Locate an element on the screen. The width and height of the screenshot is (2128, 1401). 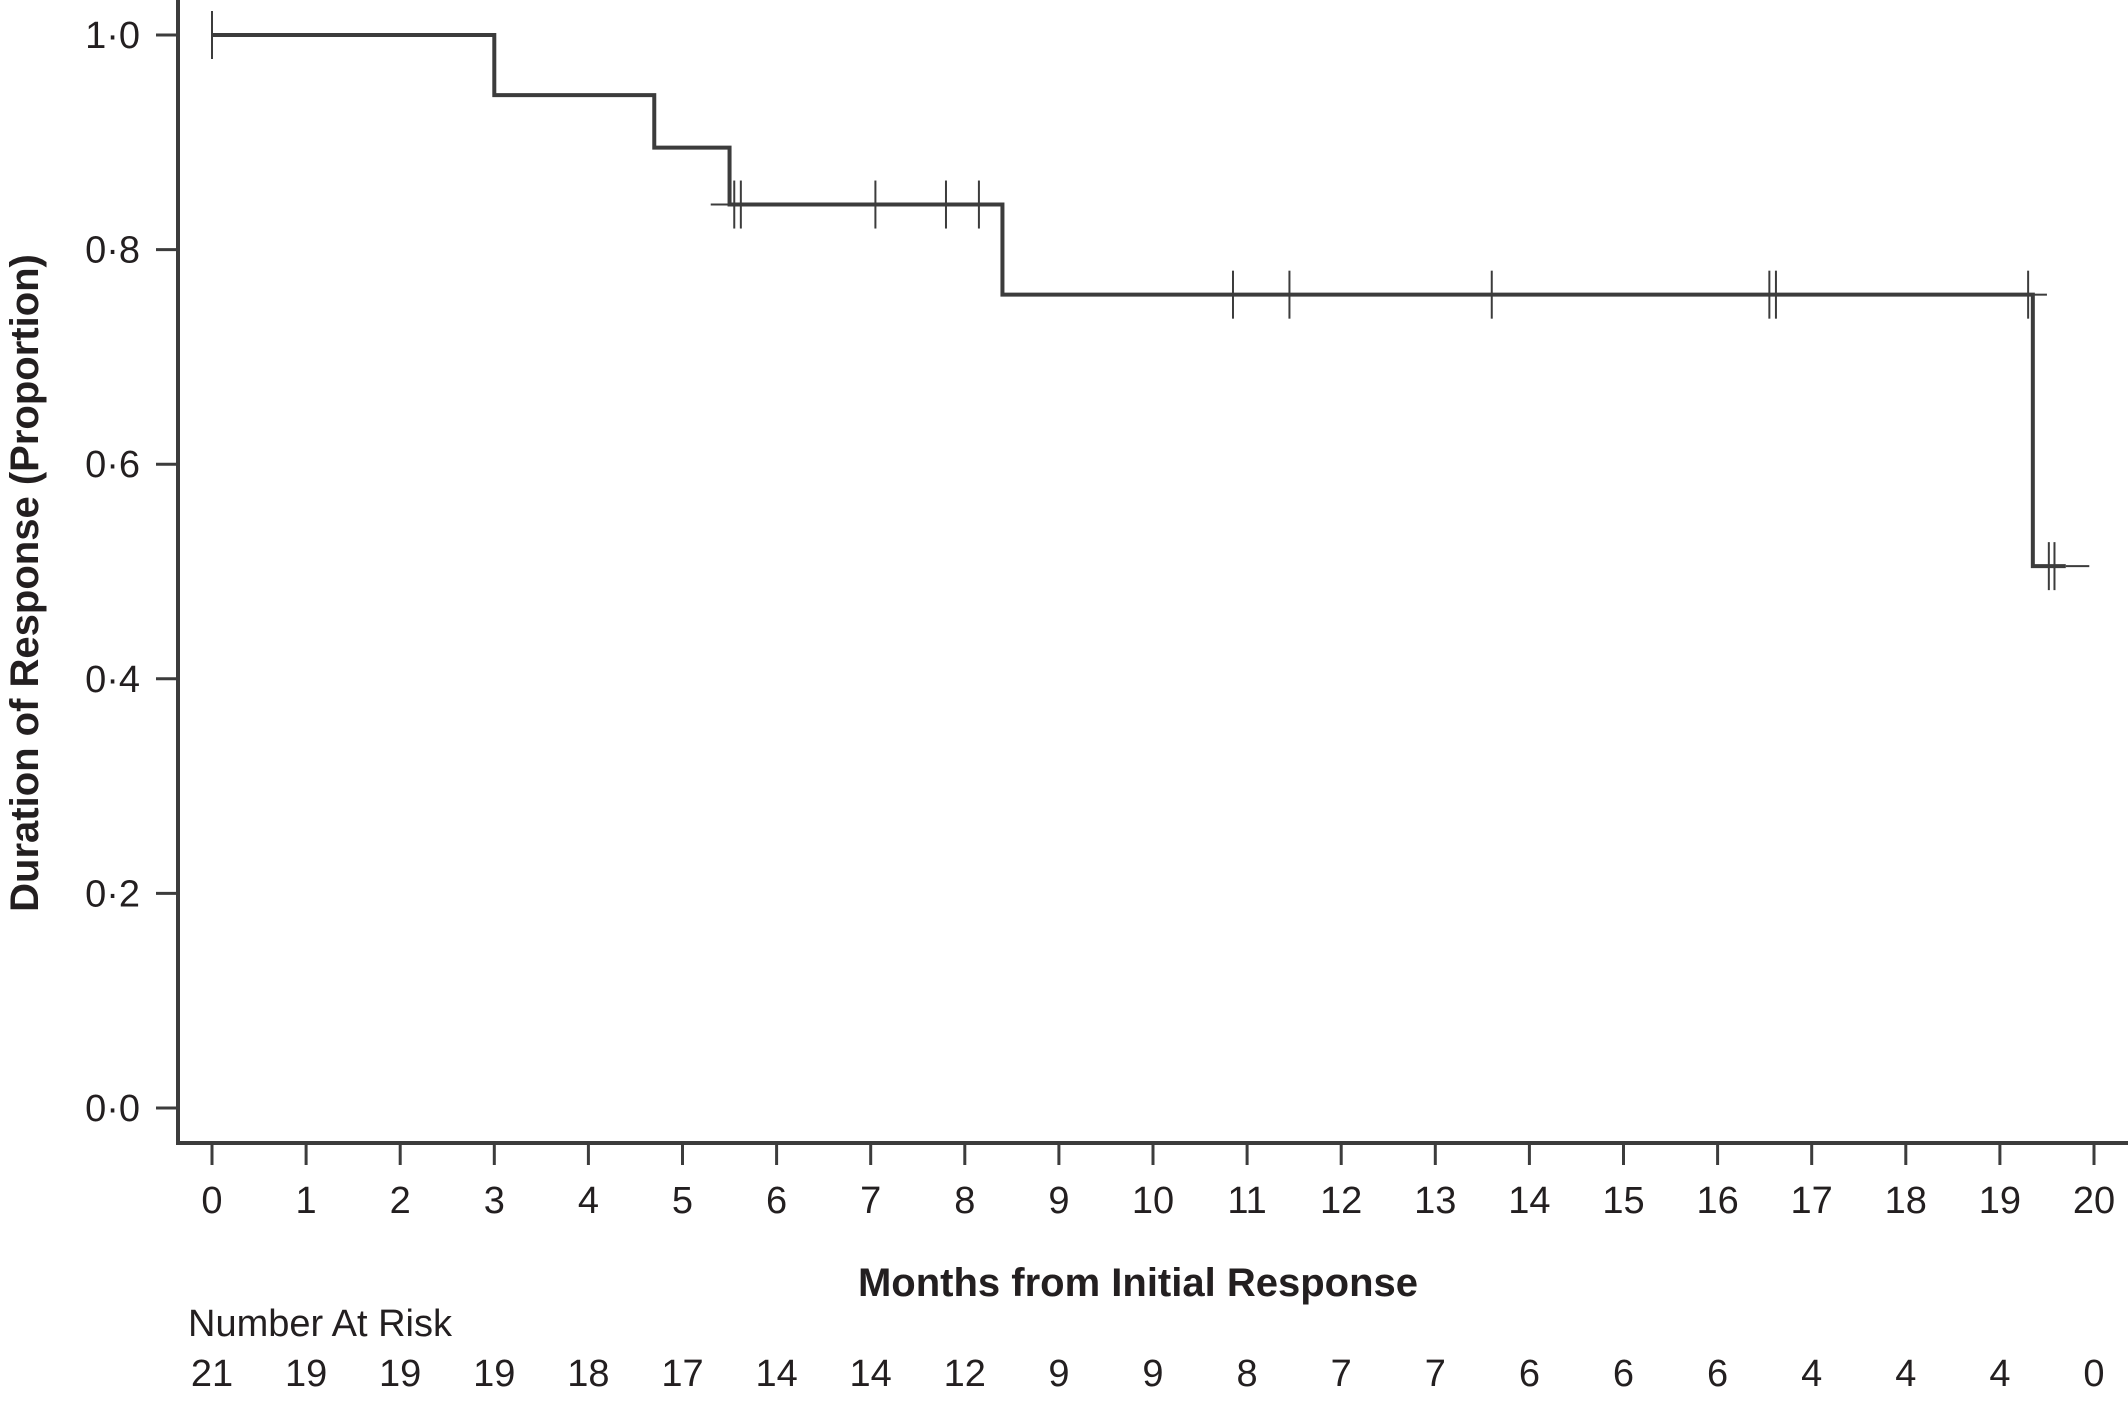
x-tick-label: 14 is located at coordinates (1529, 1201).